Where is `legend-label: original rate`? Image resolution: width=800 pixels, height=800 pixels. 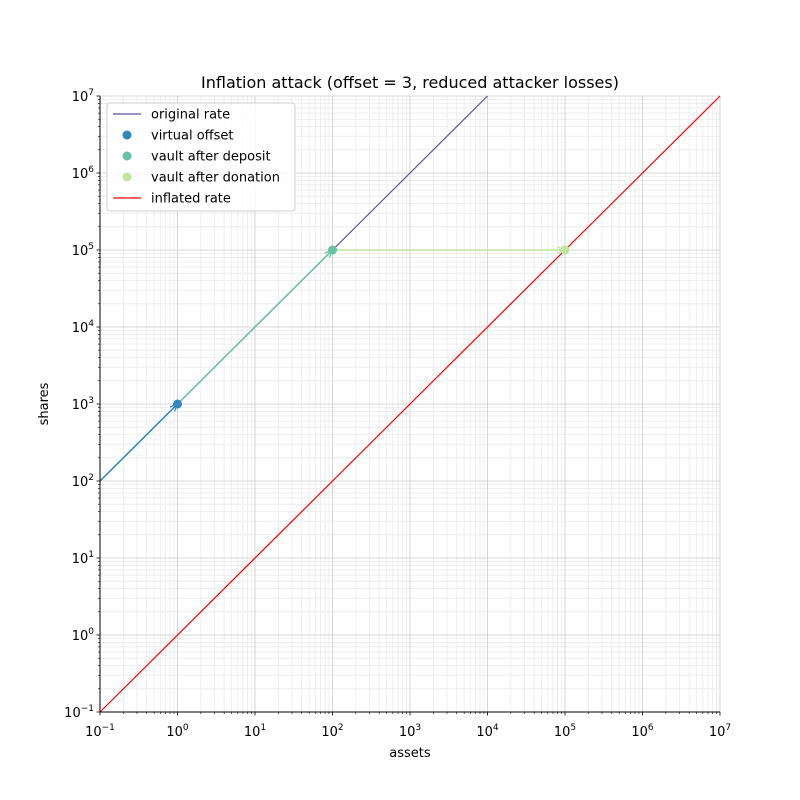 legend-label: original rate is located at coordinates (190, 115).